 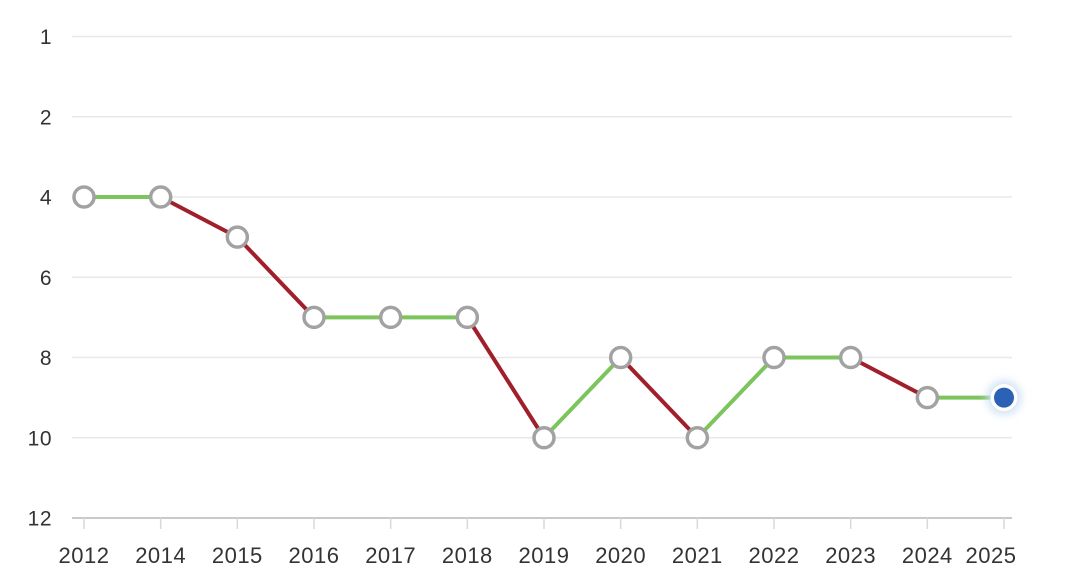 What do you see at coordinates (620, 555) in the screenshot?
I see `x-tick-label: 2020` at bounding box center [620, 555].